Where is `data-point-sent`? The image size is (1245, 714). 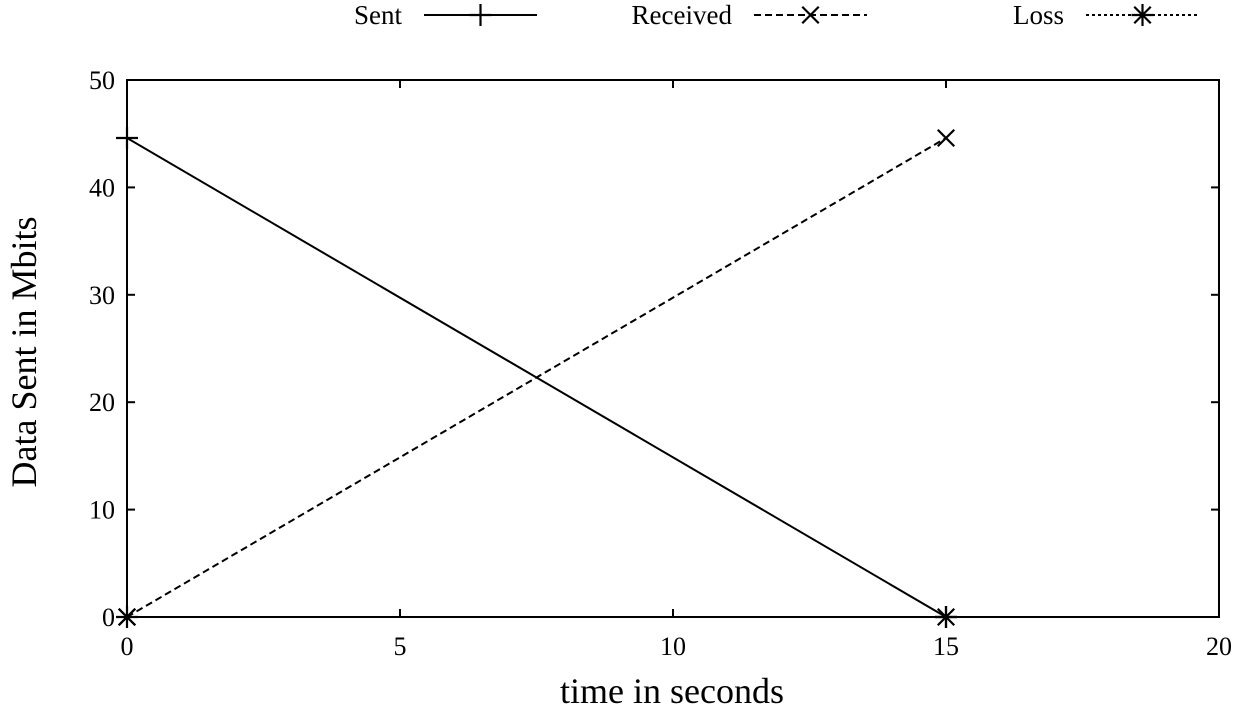 data-point-sent is located at coordinates (127, 137).